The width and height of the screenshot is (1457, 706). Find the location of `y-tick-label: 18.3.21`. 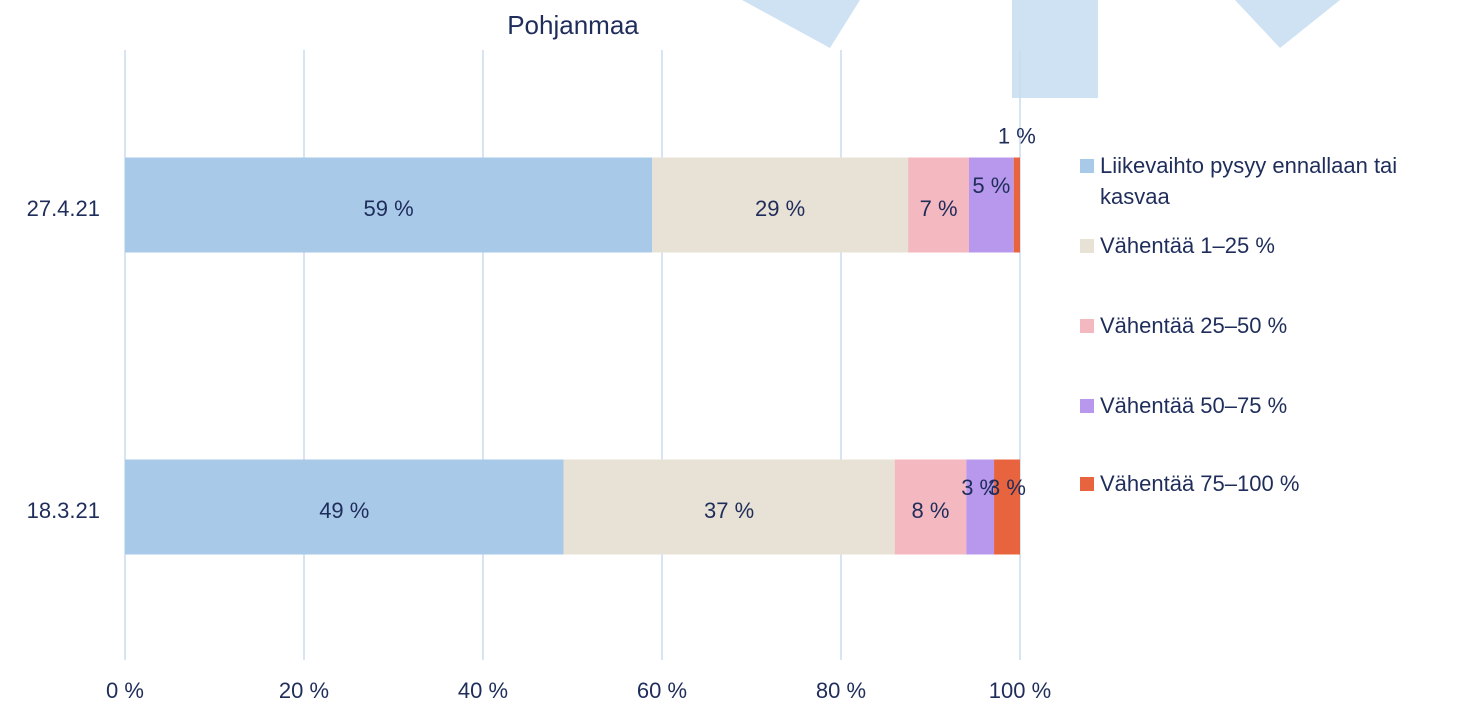

y-tick-label: 18.3.21 is located at coordinates (63, 510).